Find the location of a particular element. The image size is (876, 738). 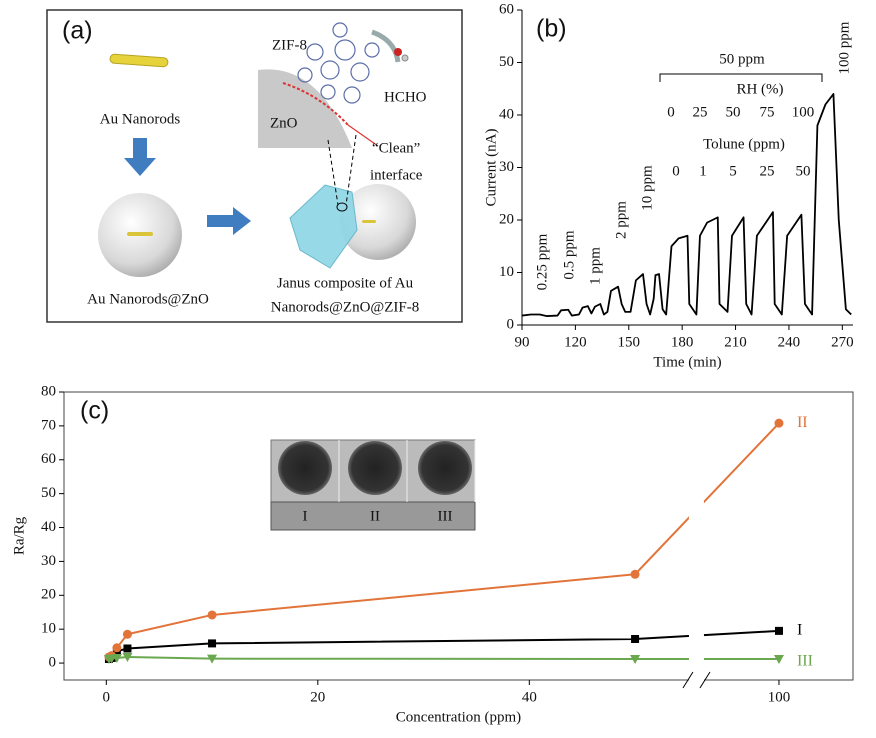

y-axis-label: Current (nA) is located at coordinates (491, 168).